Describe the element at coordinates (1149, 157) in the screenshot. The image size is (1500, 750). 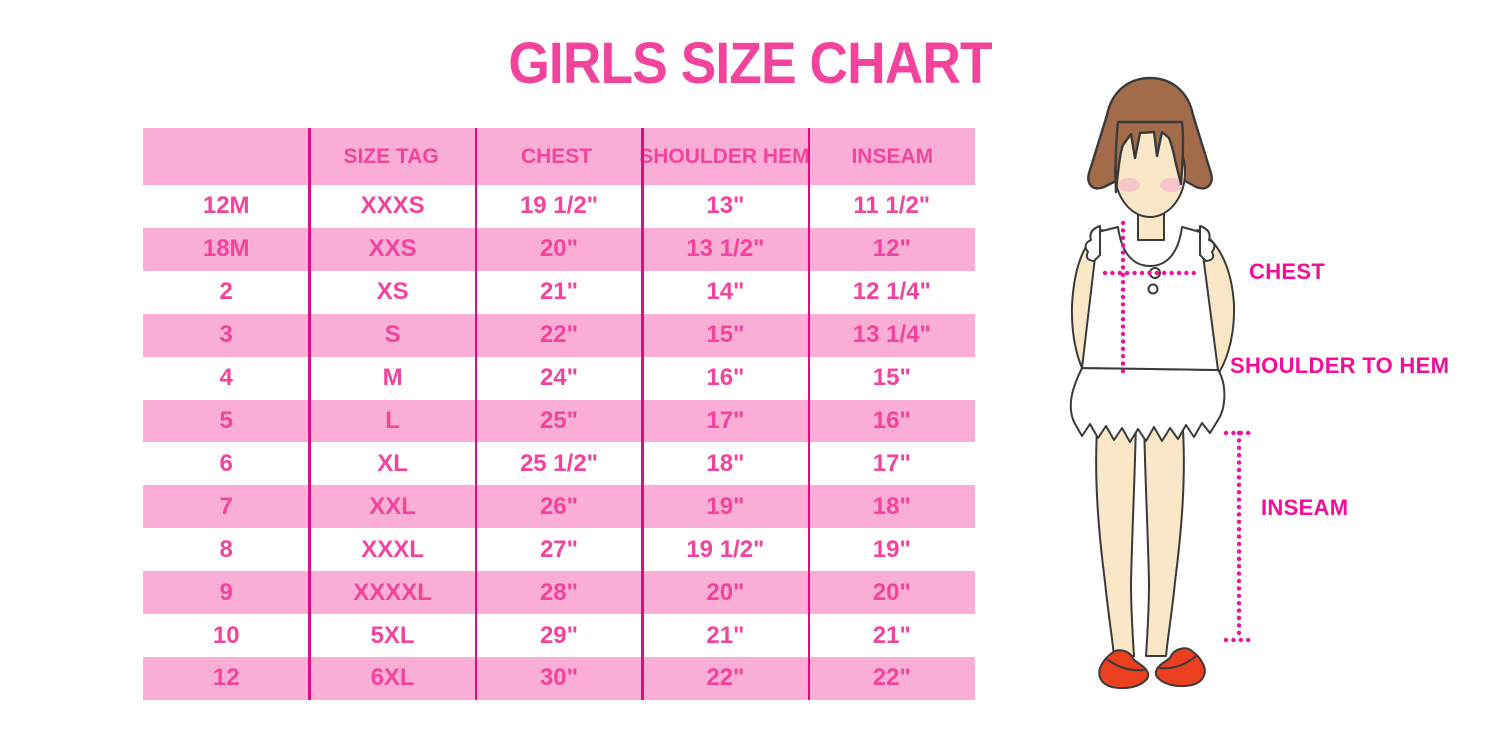
I see `girl-bangs` at that location.